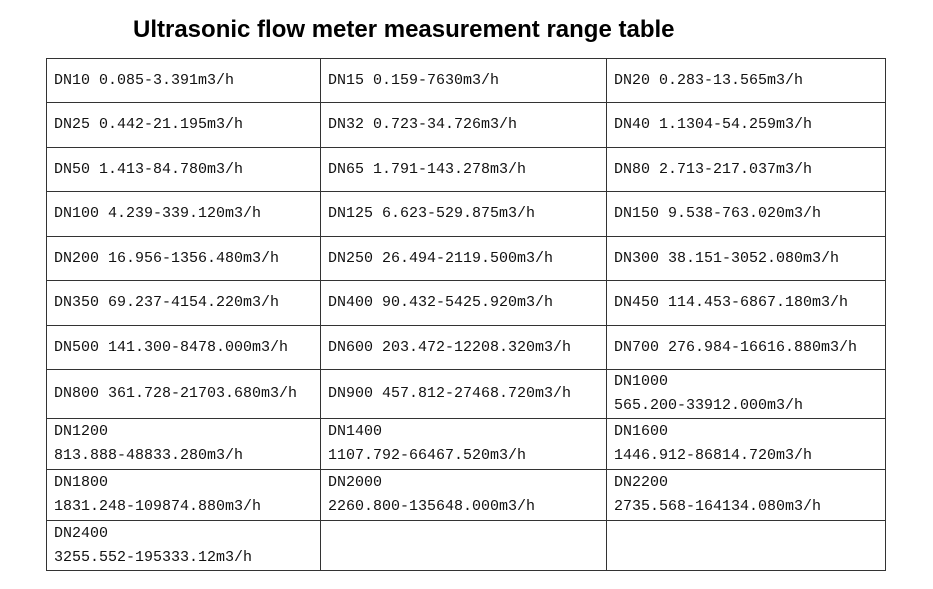  Describe the element at coordinates (149, 124) in the screenshot. I see `cell-text: DN25 0.442-21.195m3/h` at that location.